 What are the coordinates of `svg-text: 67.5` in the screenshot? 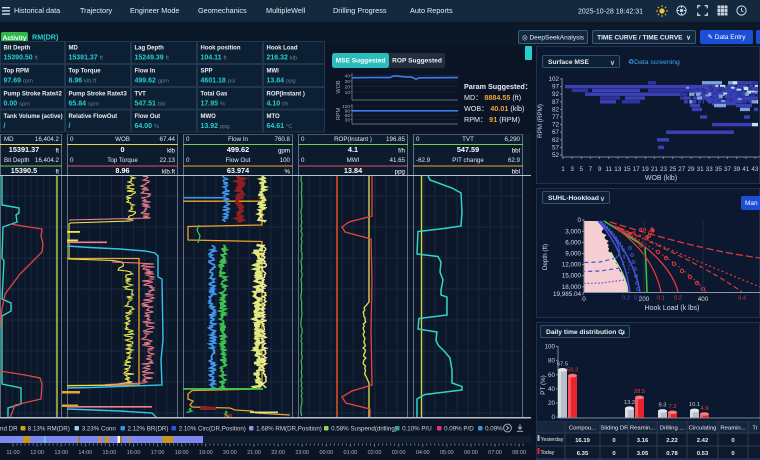 It's located at (562, 365).